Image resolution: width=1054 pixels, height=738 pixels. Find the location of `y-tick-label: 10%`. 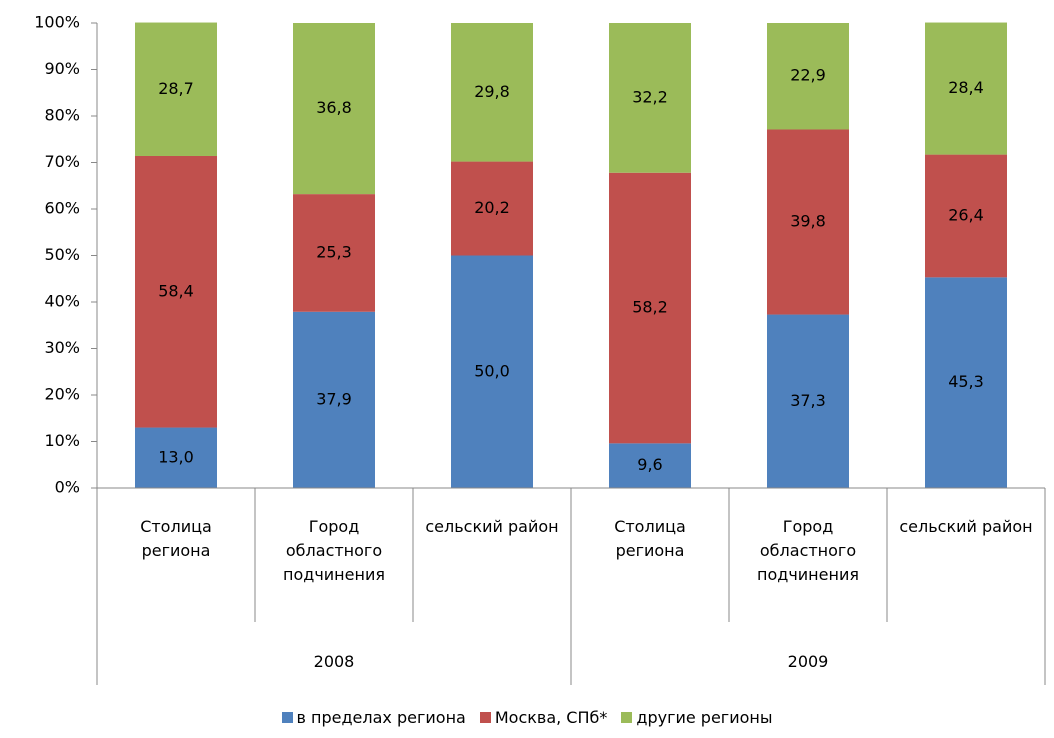

y-tick-label: 10% is located at coordinates (62, 440).